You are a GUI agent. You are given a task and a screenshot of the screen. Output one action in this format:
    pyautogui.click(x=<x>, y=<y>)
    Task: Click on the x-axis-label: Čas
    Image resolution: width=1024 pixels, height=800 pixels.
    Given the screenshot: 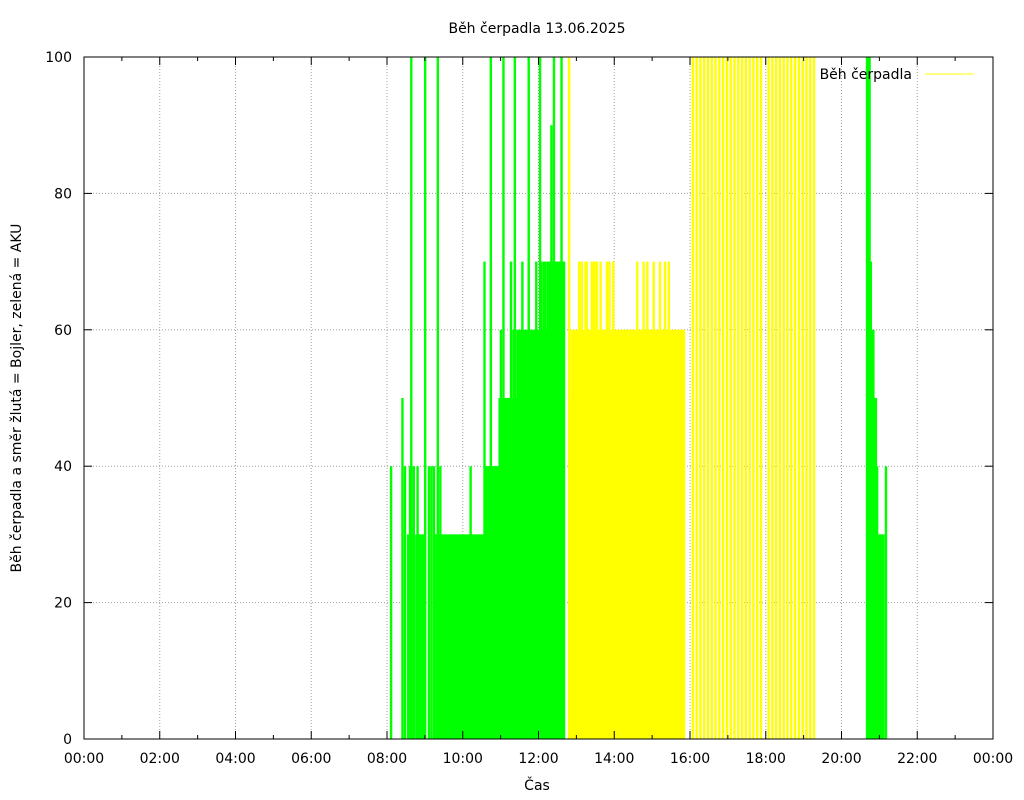 What is the action you would take?
    pyautogui.click(x=537, y=785)
    